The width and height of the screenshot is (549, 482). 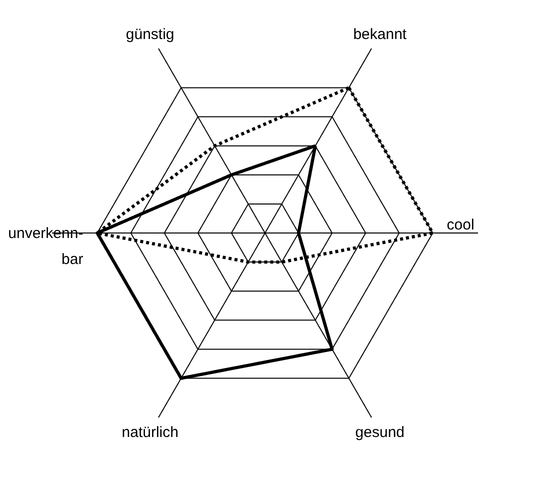 I want to click on spoke-label: bekannt, so click(x=380, y=34).